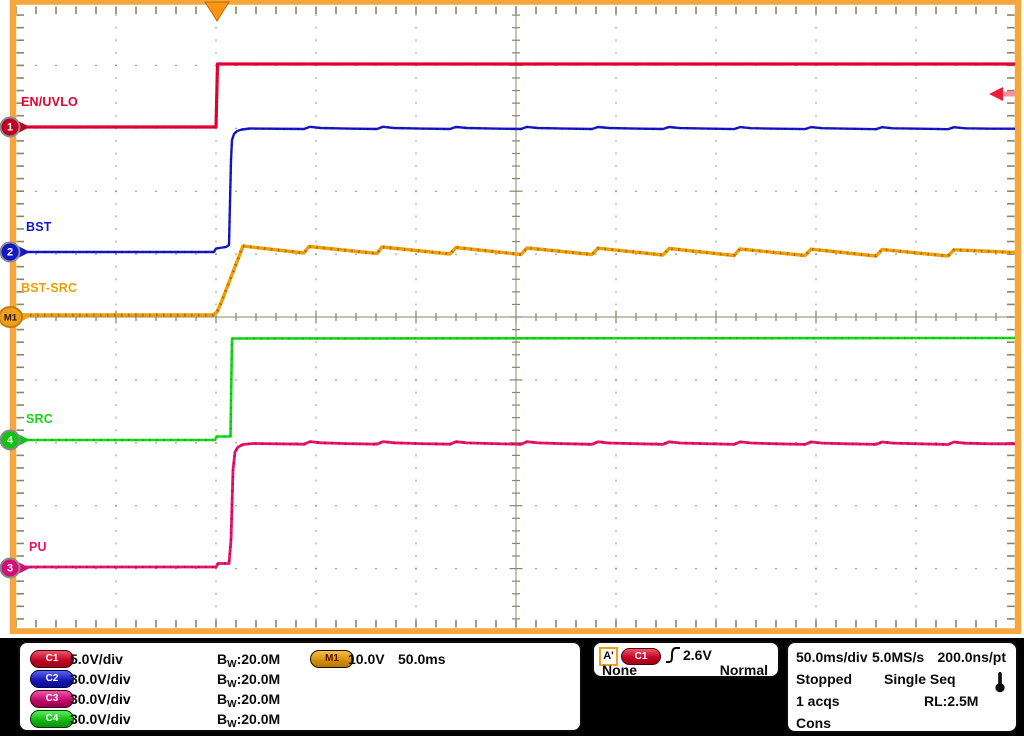 The image size is (1024, 736). I want to click on horizontal-row: 50.0ms/div 5.0MS/s 200.0ns/pt, so click(902, 659).